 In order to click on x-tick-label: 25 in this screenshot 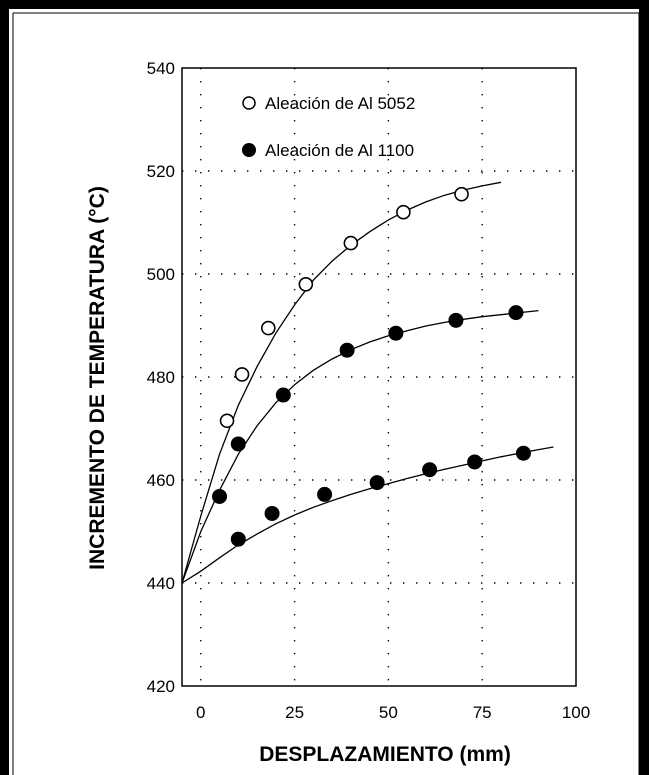, I will do `click(294, 712)`.